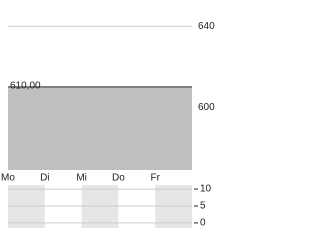 This screenshot has width=320, height=240. I want to click on y-tick-label: 640, so click(206, 26).